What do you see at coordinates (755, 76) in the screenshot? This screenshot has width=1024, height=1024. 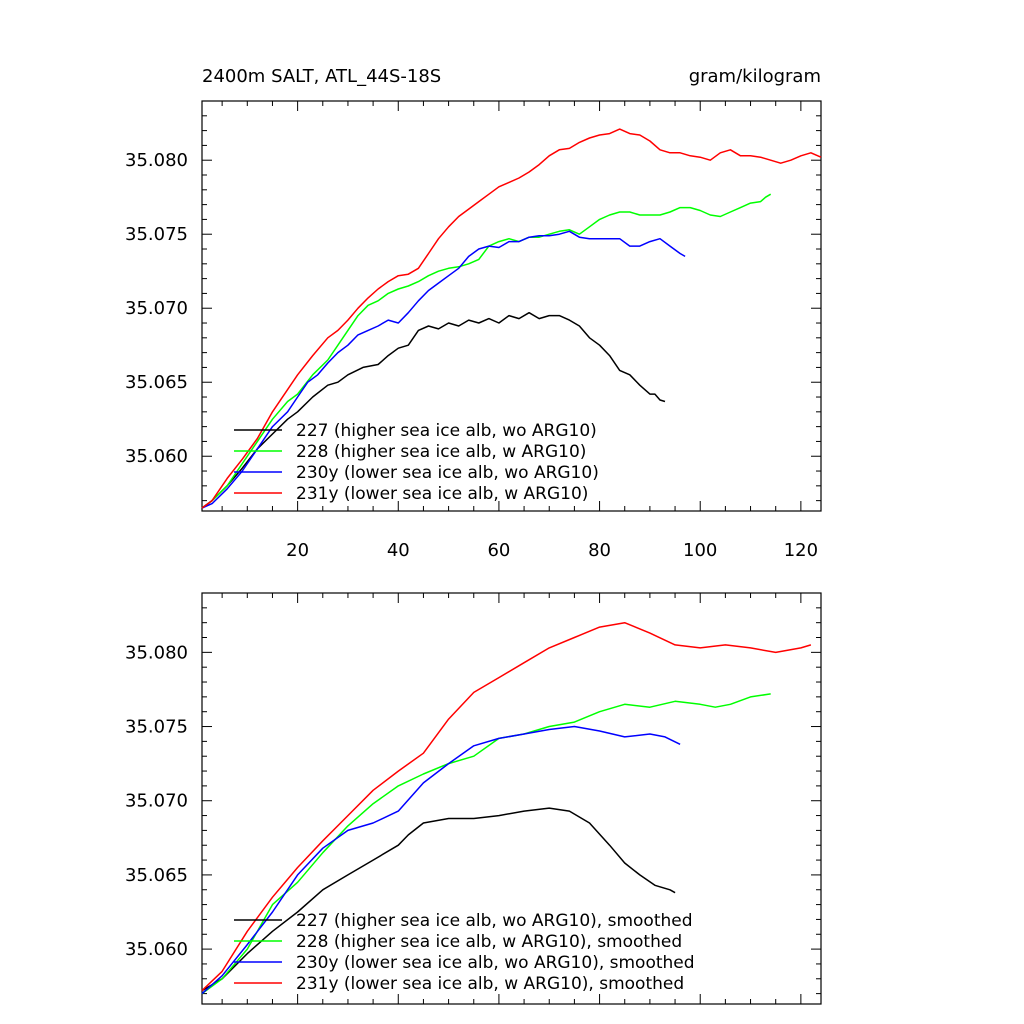 I see `units-label: gram/kilogram` at bounding box center [755, 76].